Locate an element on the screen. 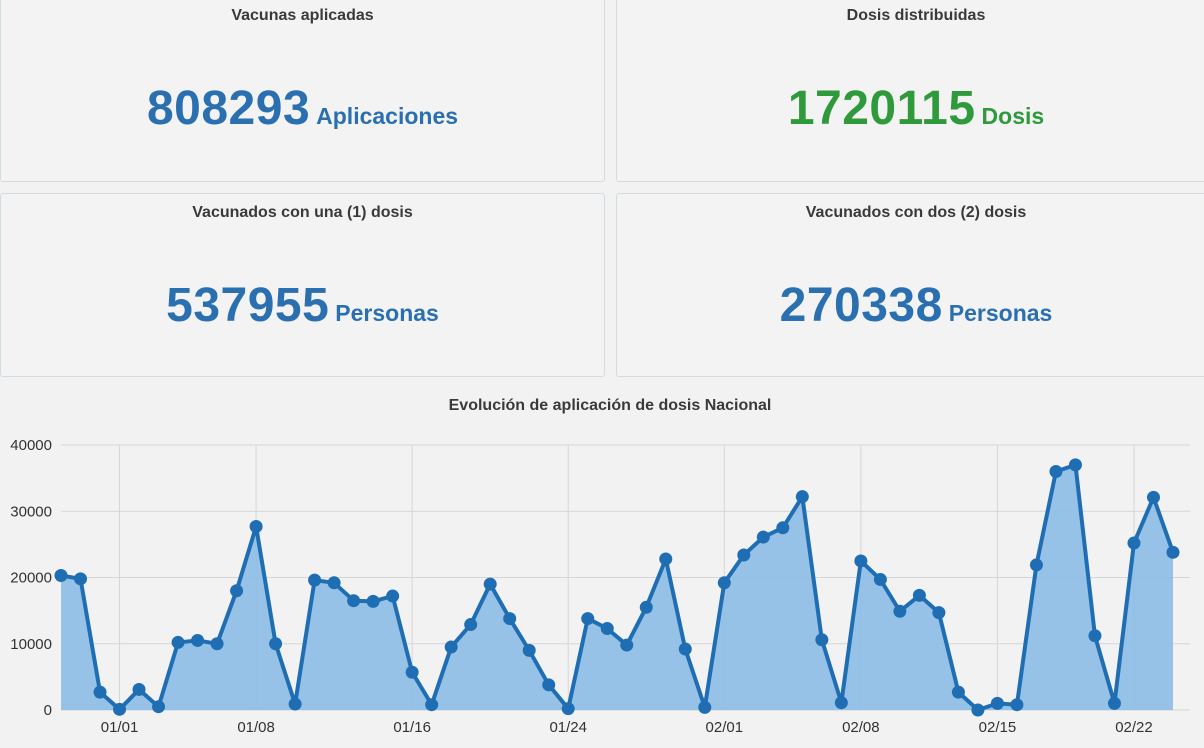 The image size is (1204, 748). x-tick-label: 02/22 is located at coordinates (1134, 727).